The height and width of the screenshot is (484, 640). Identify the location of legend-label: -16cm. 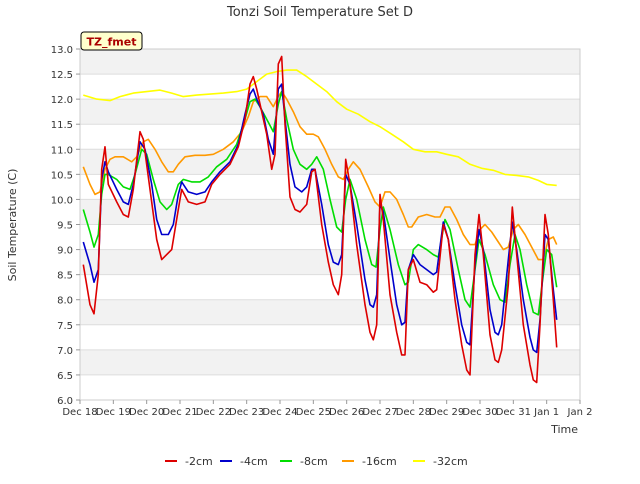
(379, 461).